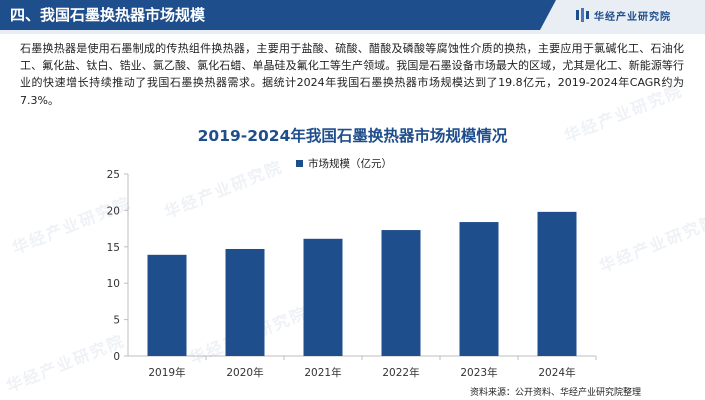 The width and height of the screenshot is (705, 400). Describe the element at coordinates (113, 175) in the screenshot. I see `y-tick-label: 25` at that location.